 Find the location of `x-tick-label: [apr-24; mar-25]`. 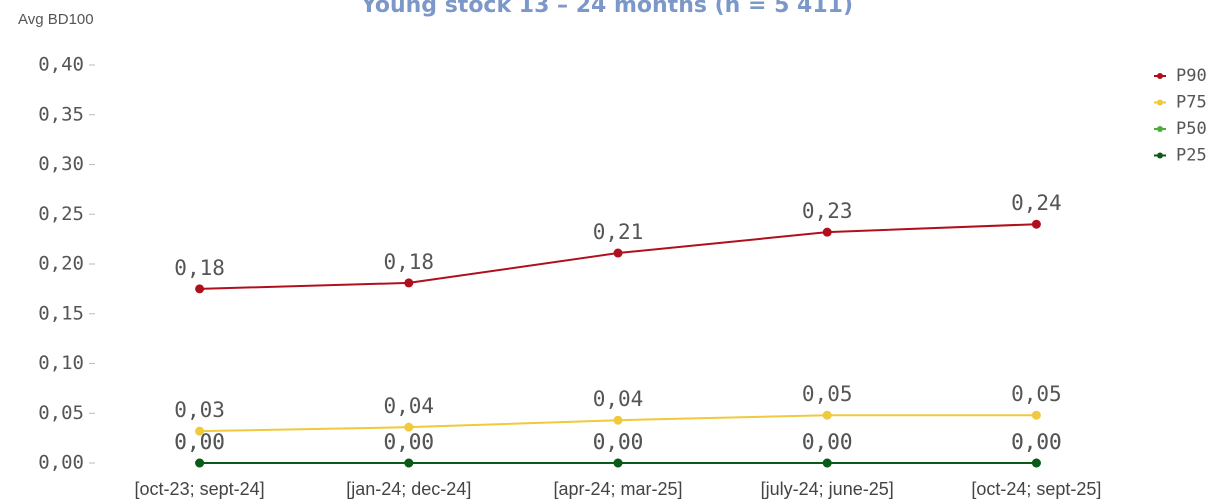

x-tick-label: [apr-24; mar-25] is located at coordinates (617, 489).